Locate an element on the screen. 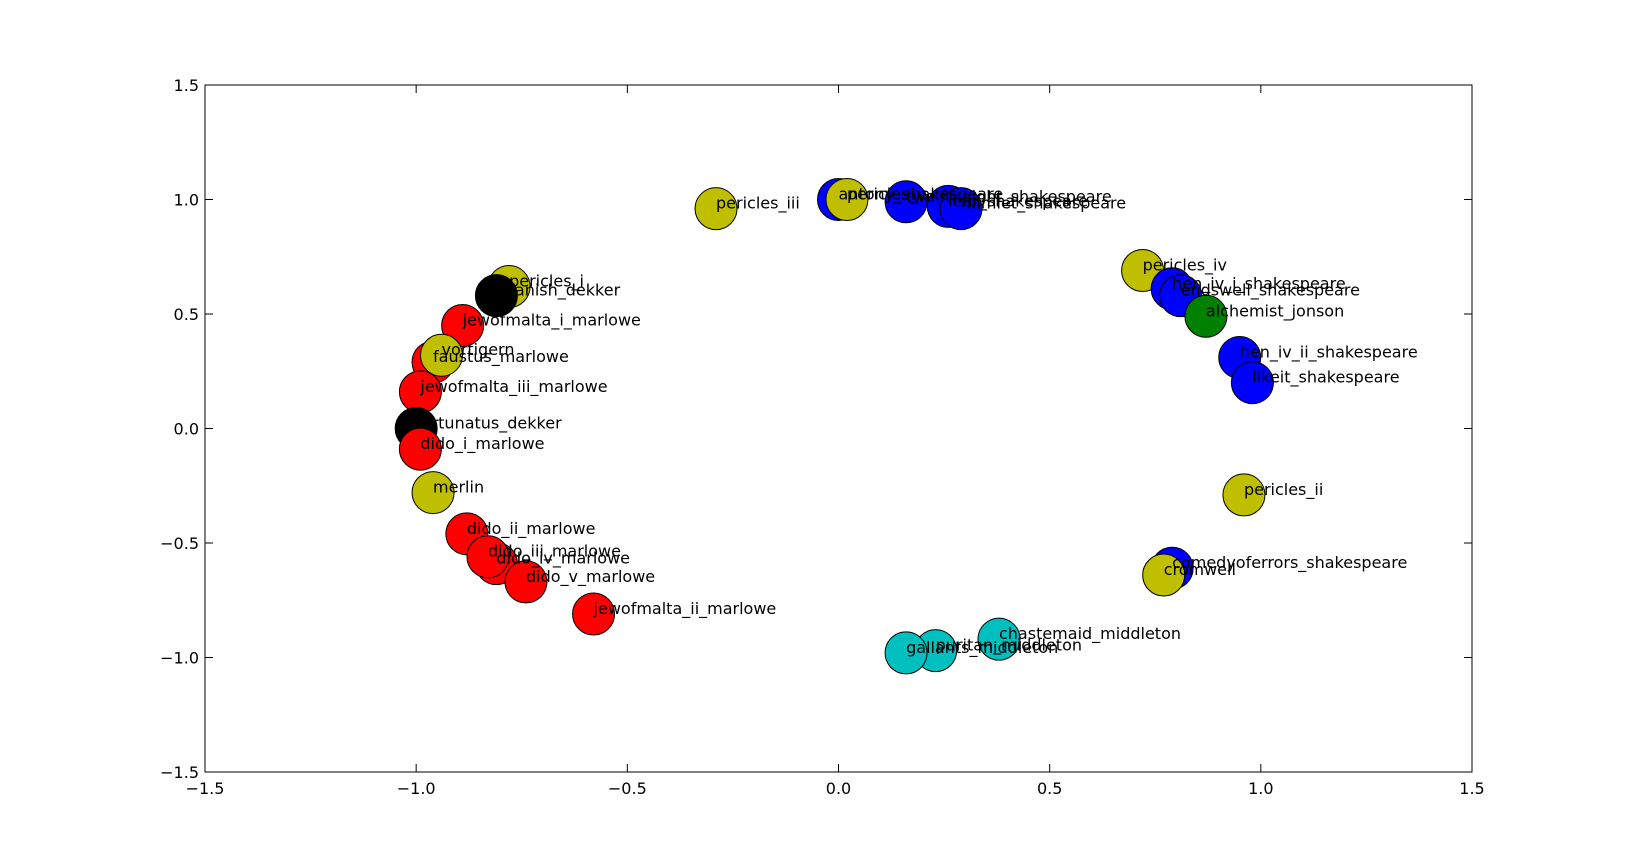  point-label: fortunatus_dekker is located at coordinates (489, 424).